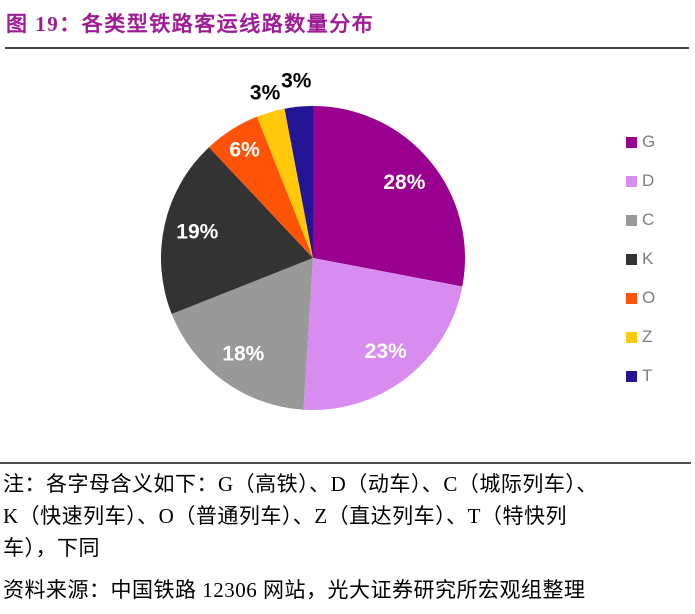  I want to click on slice-label-Z: 3%, so click(265, 93).